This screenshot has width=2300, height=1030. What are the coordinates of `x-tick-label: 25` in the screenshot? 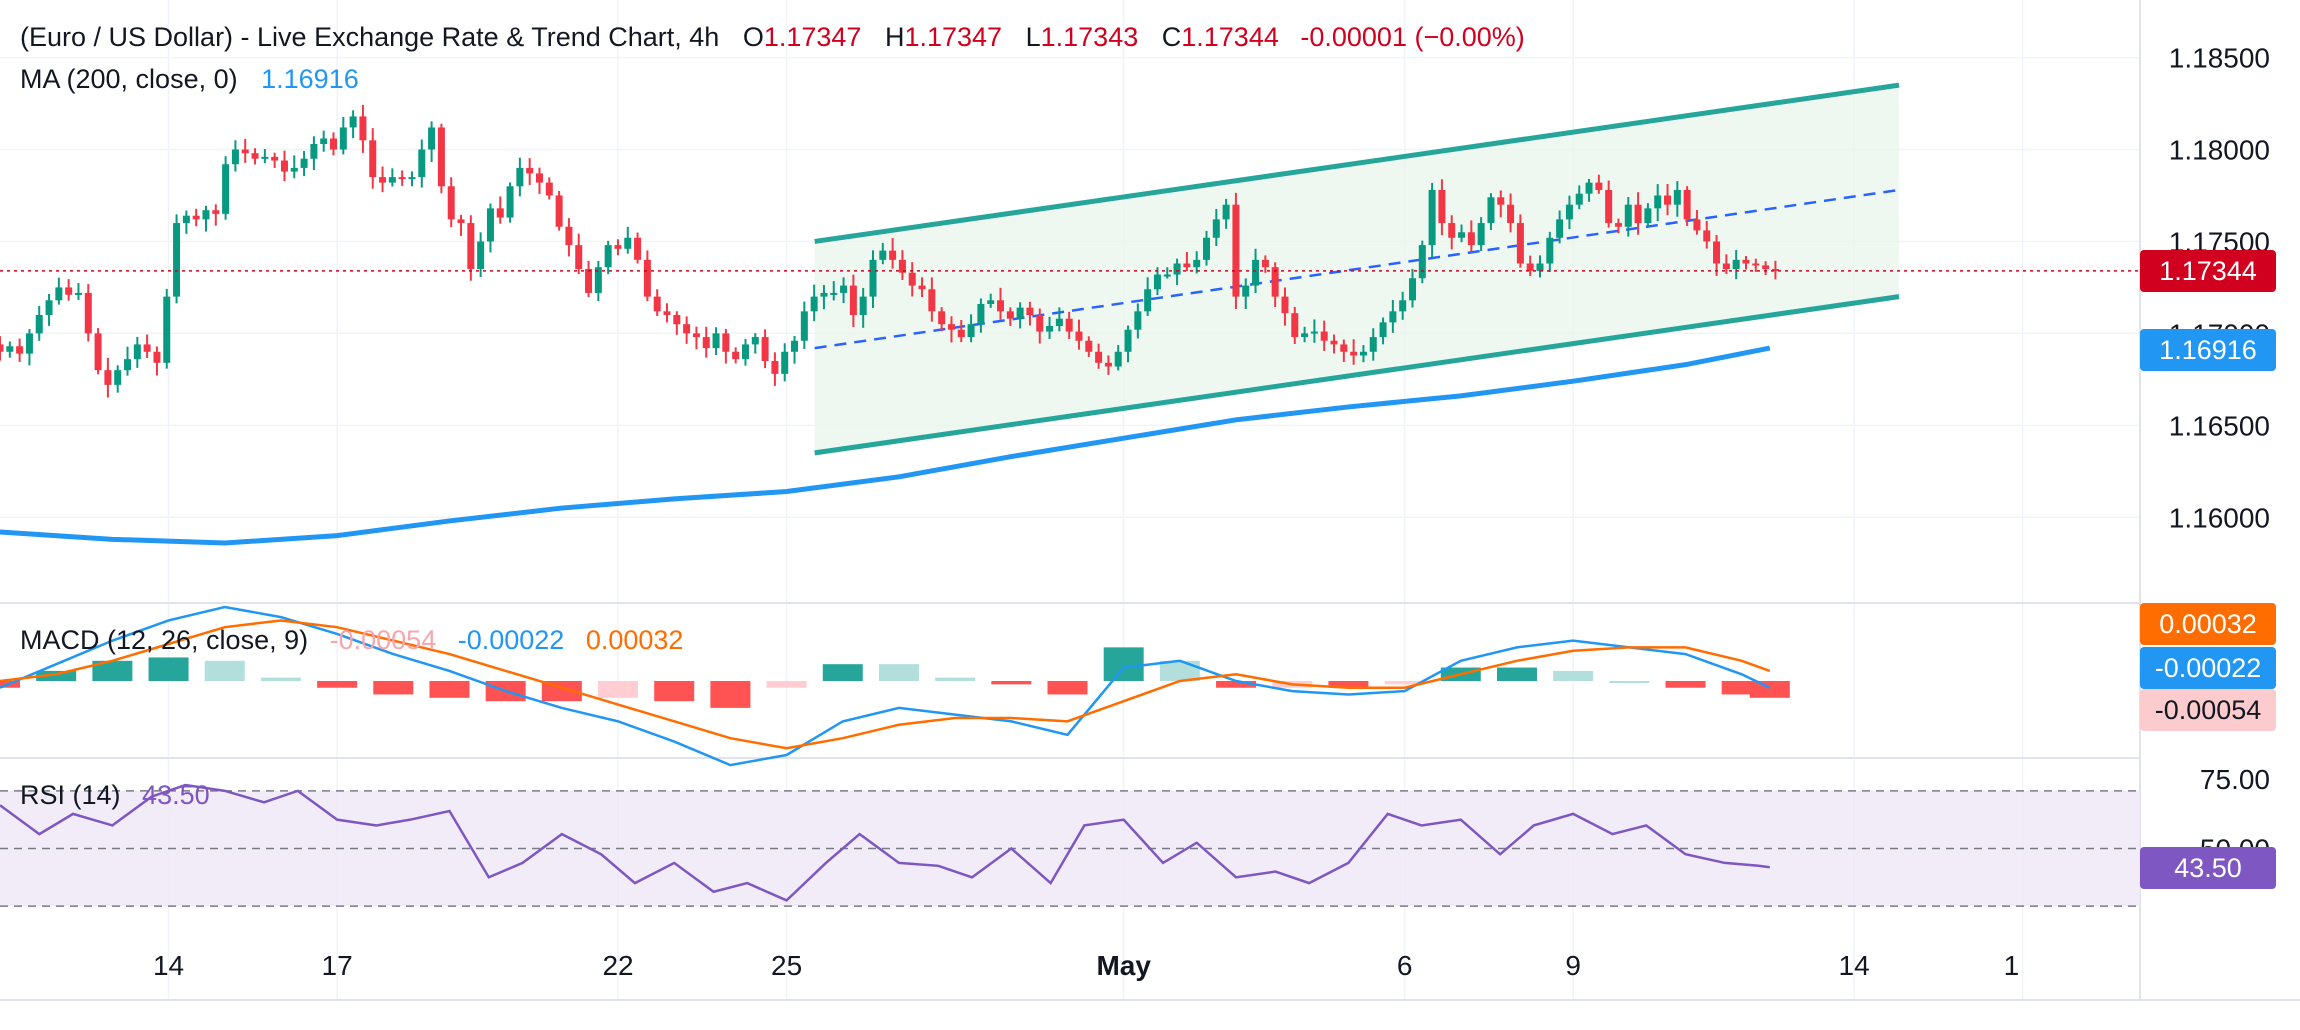 It's located at (786, 965).